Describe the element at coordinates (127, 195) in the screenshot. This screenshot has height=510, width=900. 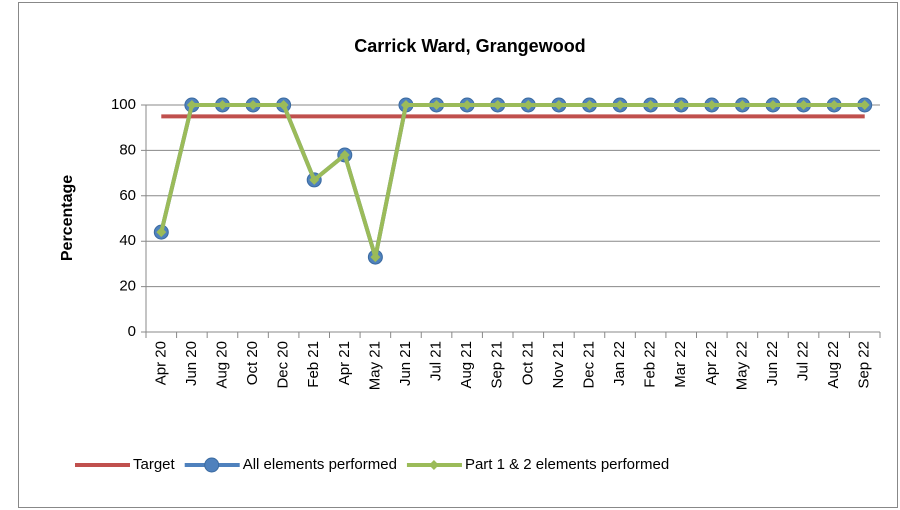
I see `y-tick-label: 60` at that location.